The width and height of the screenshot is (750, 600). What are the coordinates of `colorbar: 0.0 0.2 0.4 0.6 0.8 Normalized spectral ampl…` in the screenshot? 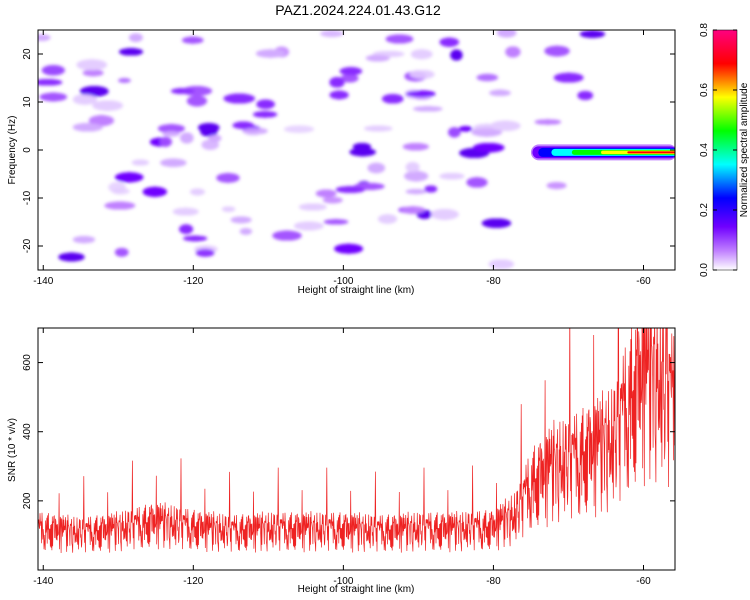 It's located at (724, 150).